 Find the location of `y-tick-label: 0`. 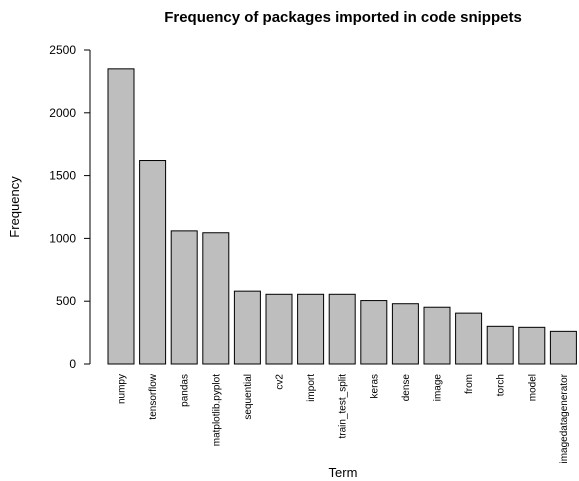

y-tick-label: 0 is located at coordinates (72, 364).